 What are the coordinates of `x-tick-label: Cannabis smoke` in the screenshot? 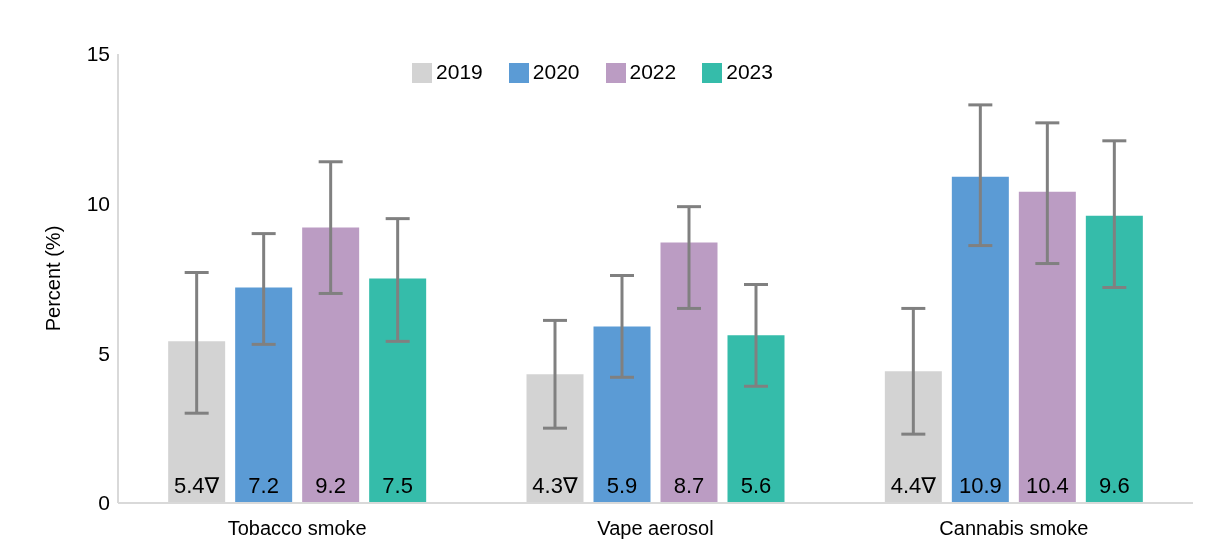 It's located at (1014, 528).